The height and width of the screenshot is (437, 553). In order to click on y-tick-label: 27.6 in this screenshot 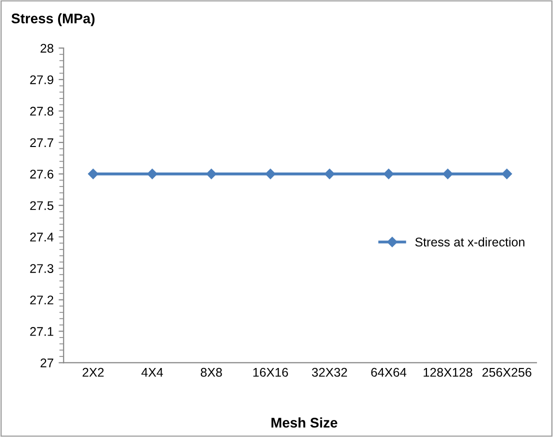, I will do `click(42, 174)`.